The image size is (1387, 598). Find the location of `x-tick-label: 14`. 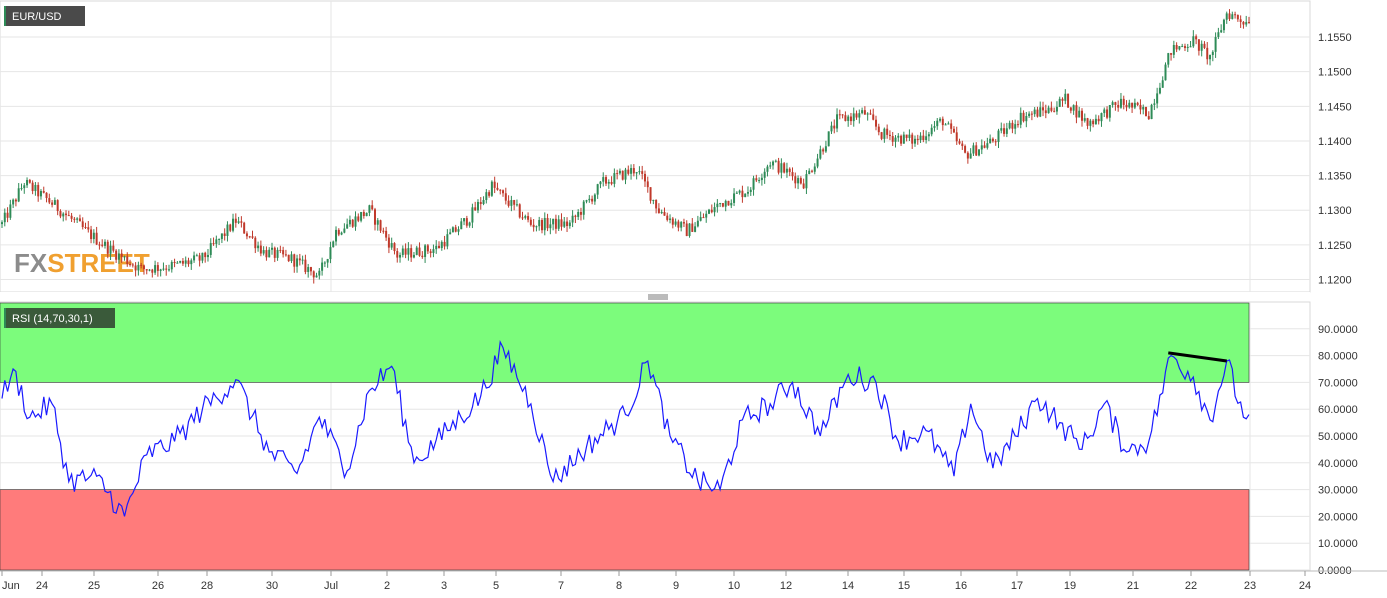

x-tick-label: 14 is located at coordinates (848, 586).